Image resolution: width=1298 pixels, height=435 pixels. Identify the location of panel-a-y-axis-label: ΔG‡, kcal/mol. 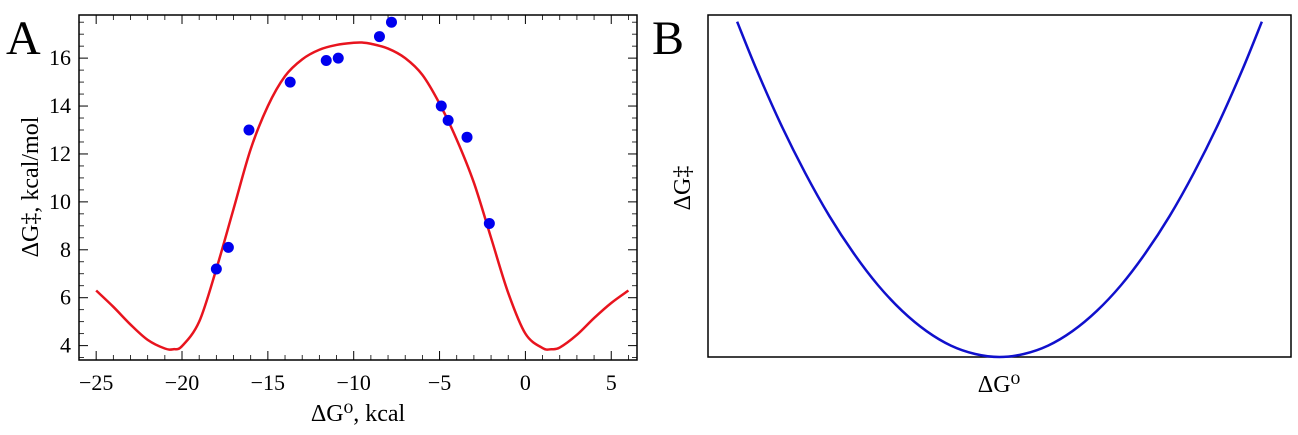
(31, 186).